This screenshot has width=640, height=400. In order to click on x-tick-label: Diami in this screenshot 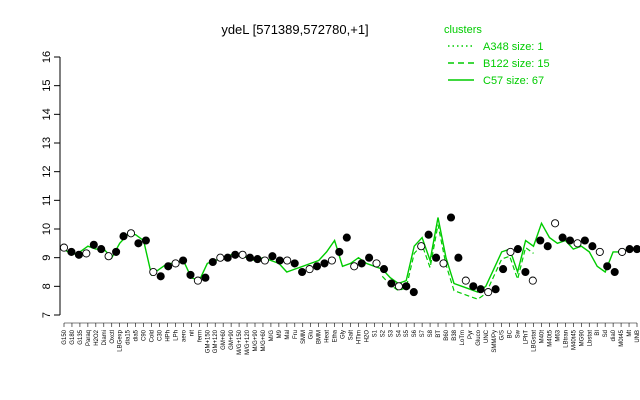, I will do `click(105, 337)`.